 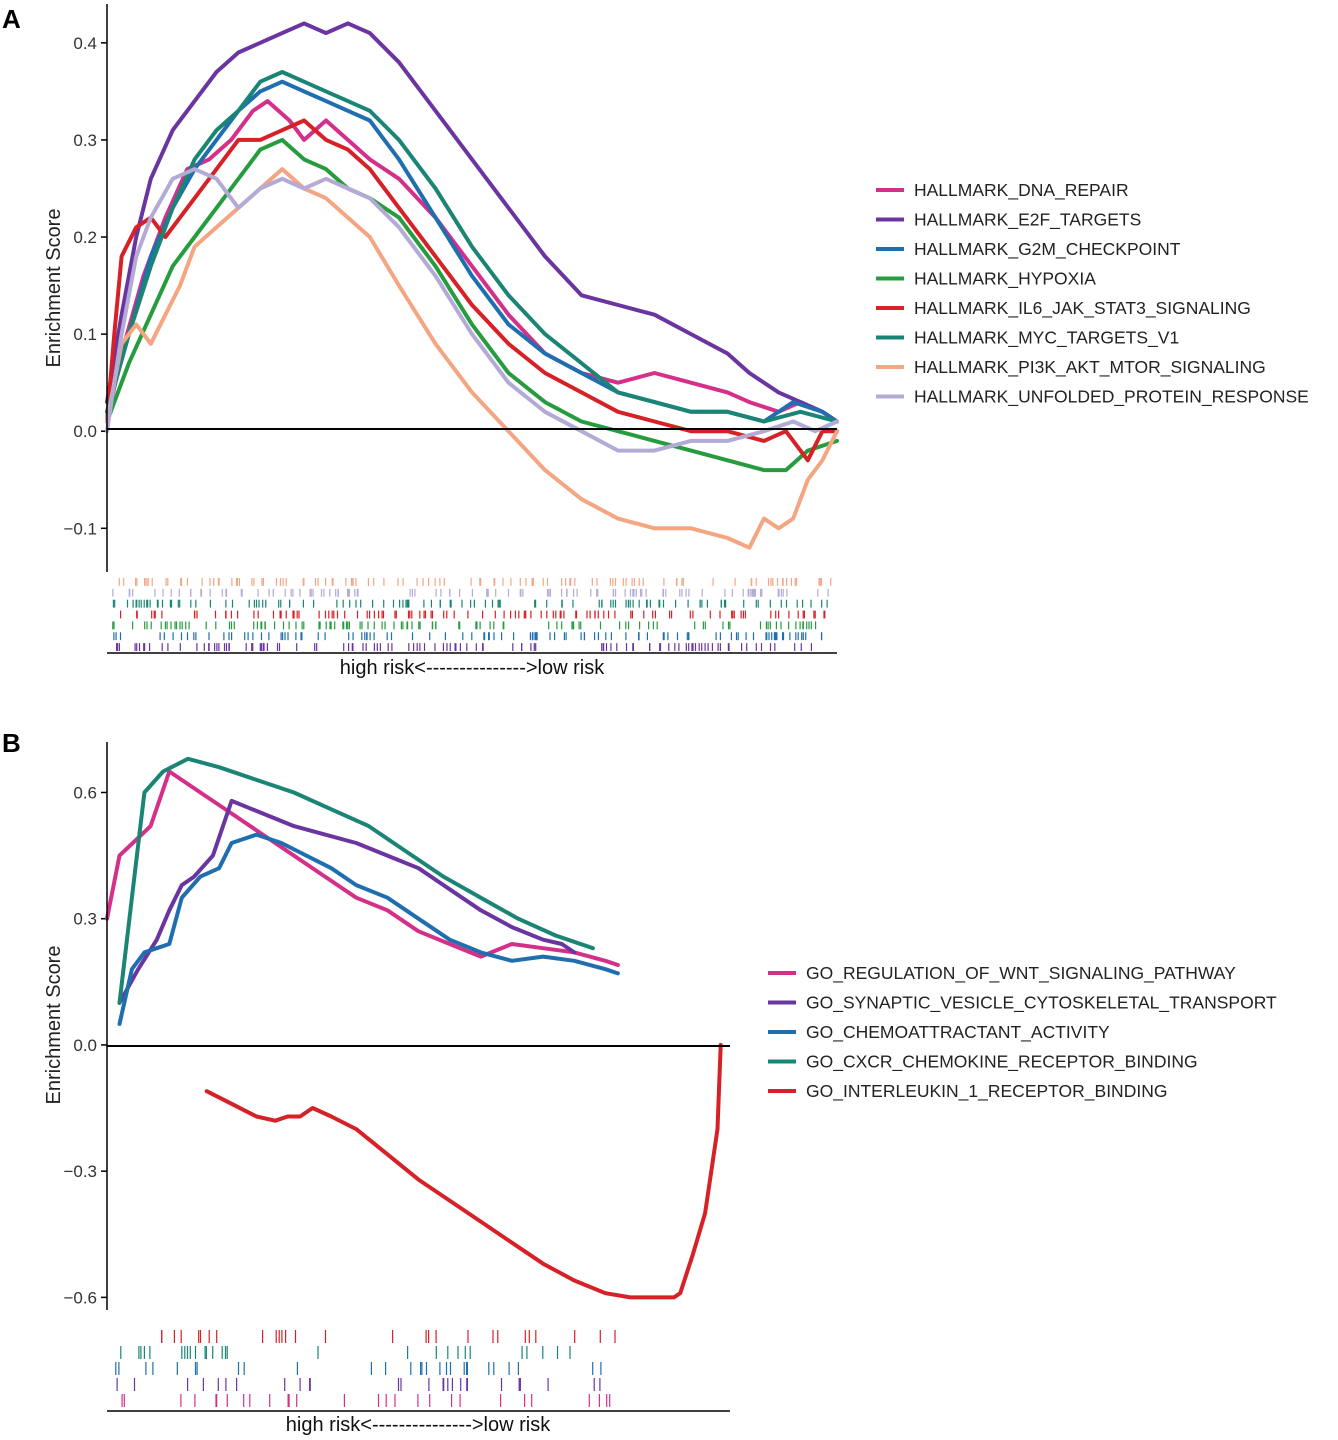 I want to click on series-line-hallmark-myc-targets-v1, so click(x=472, y=247).